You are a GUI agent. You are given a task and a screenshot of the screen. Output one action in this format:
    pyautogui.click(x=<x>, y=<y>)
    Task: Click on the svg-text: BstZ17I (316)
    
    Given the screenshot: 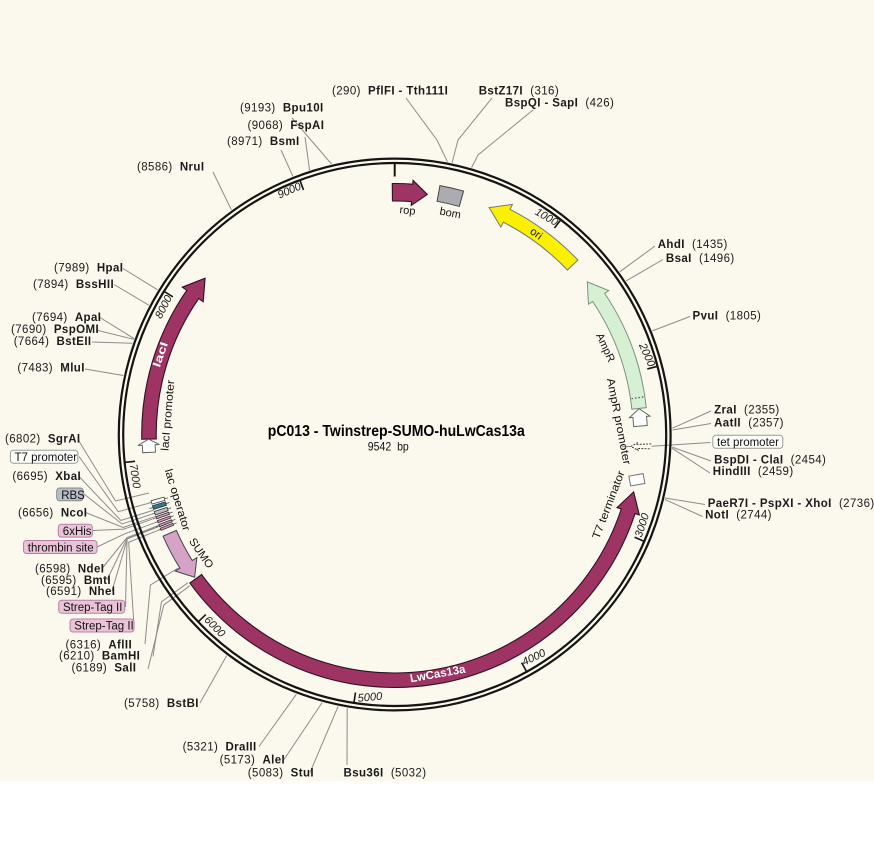 What is the action you would take?
    pyautogui.click(x=519, y=91)
    